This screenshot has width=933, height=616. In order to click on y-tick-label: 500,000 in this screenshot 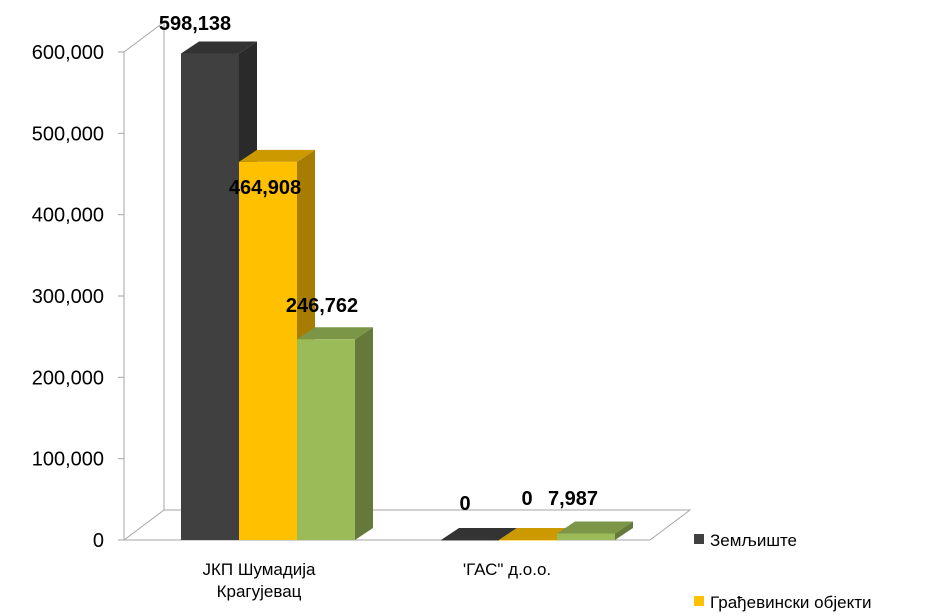, I will do `click(68, 134)`.